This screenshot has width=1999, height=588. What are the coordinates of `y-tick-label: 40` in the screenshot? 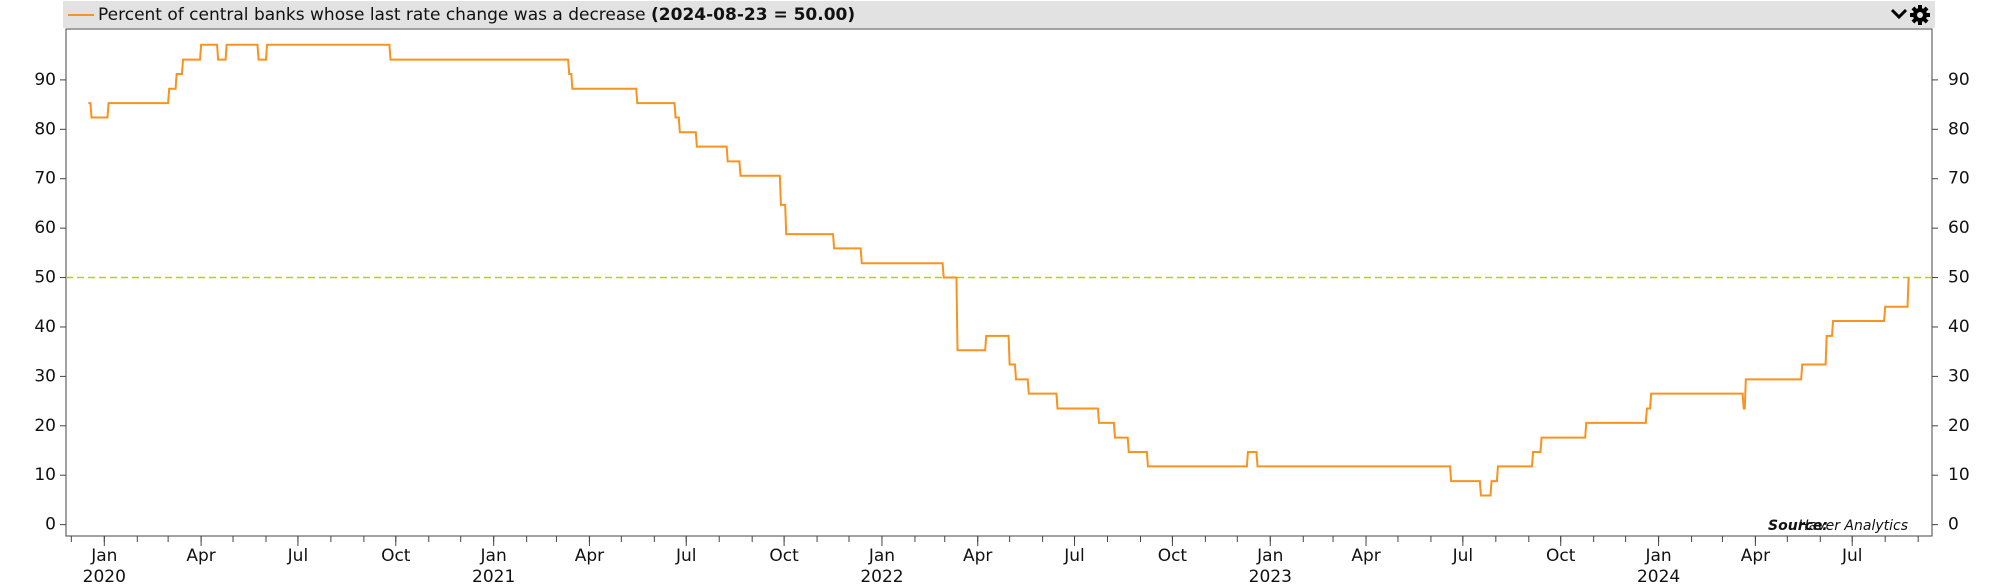 It's located at (45, 327).